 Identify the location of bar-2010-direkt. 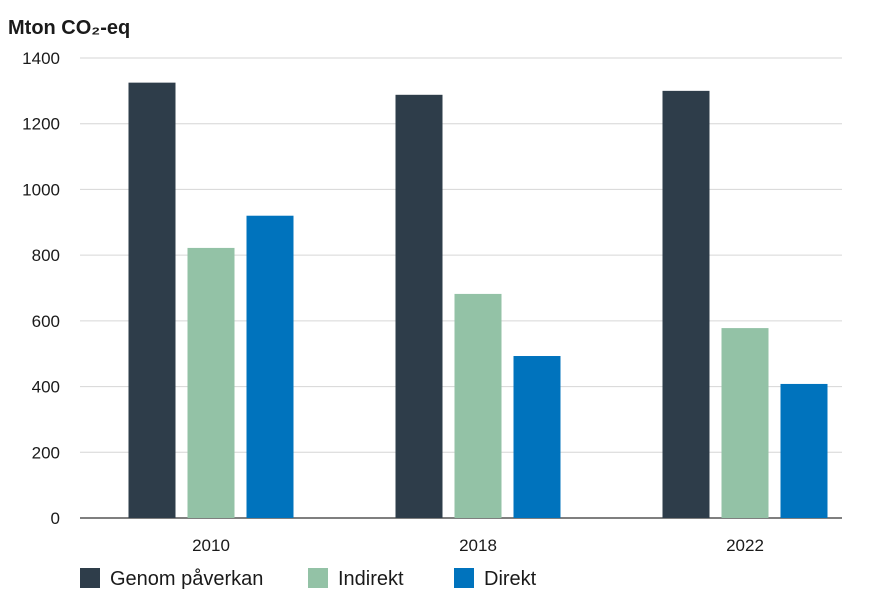
(270, 366).